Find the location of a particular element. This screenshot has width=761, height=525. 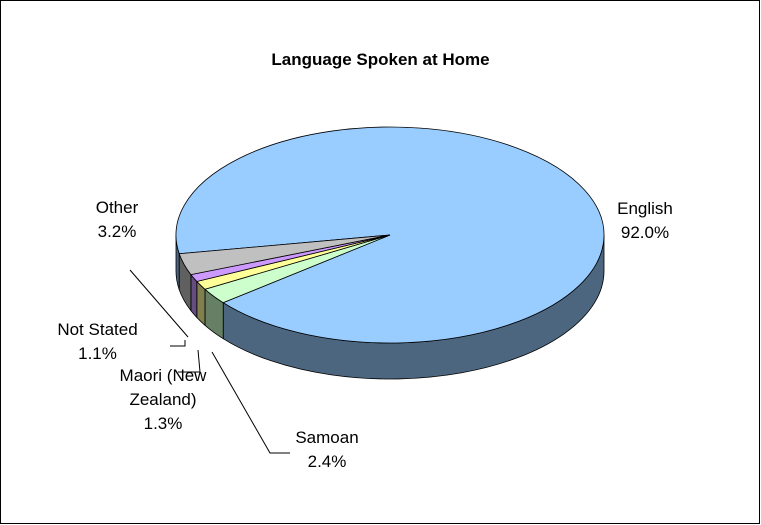

value-label: 92.0% is located at coordinates (645, 232).